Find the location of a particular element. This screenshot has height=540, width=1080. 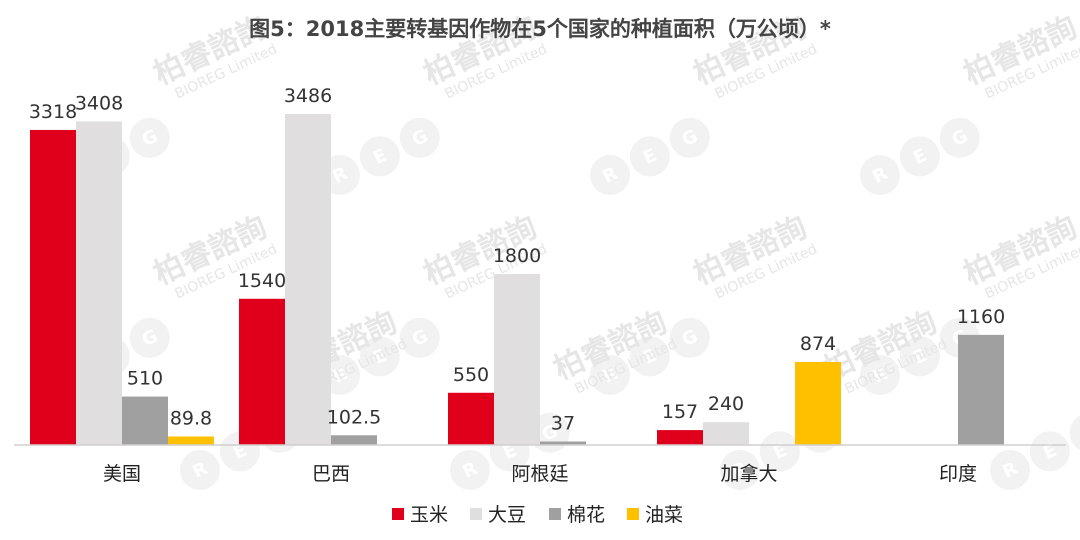

category-labels: 美国 巴西 阿根廷 加拿大 印度 is located at coordinates (540, 473).